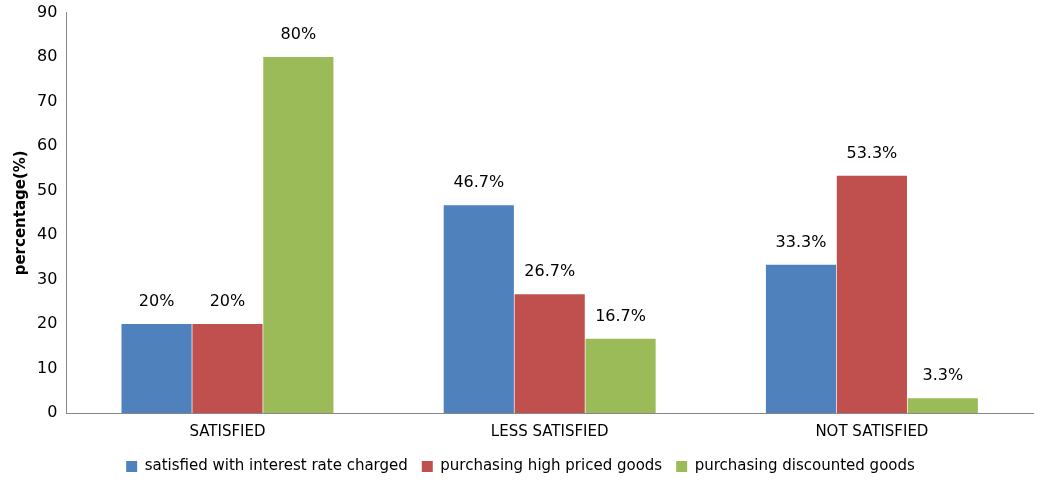  What do you see at coordinates (19, 213) in the screenshot?
I see `y-axis-title: percentage(%)` at bounding box center [19, 213].